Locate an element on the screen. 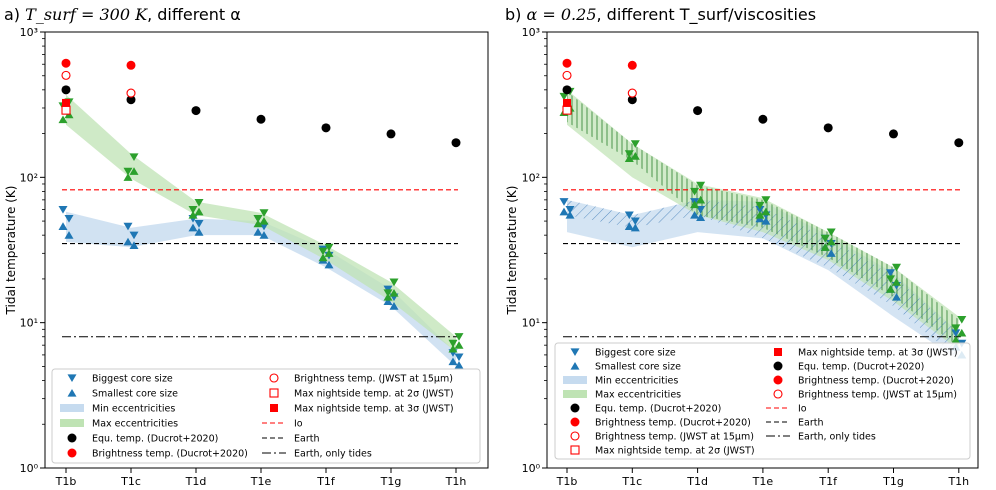  x-tick-label: T1h is located at coordinates (958, 481).